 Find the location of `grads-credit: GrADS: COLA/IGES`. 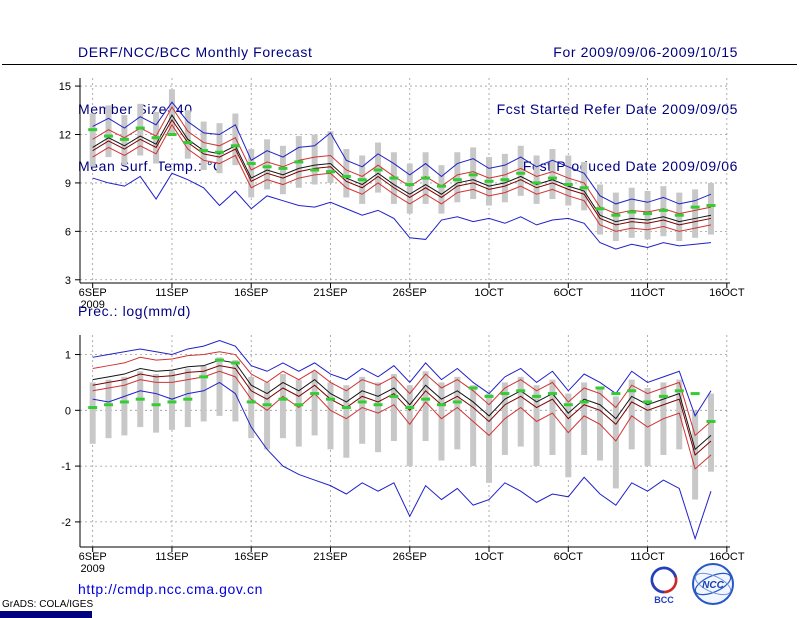

grads-credit: GrADS: COLA/IGES is located at coordinates (48, 604).